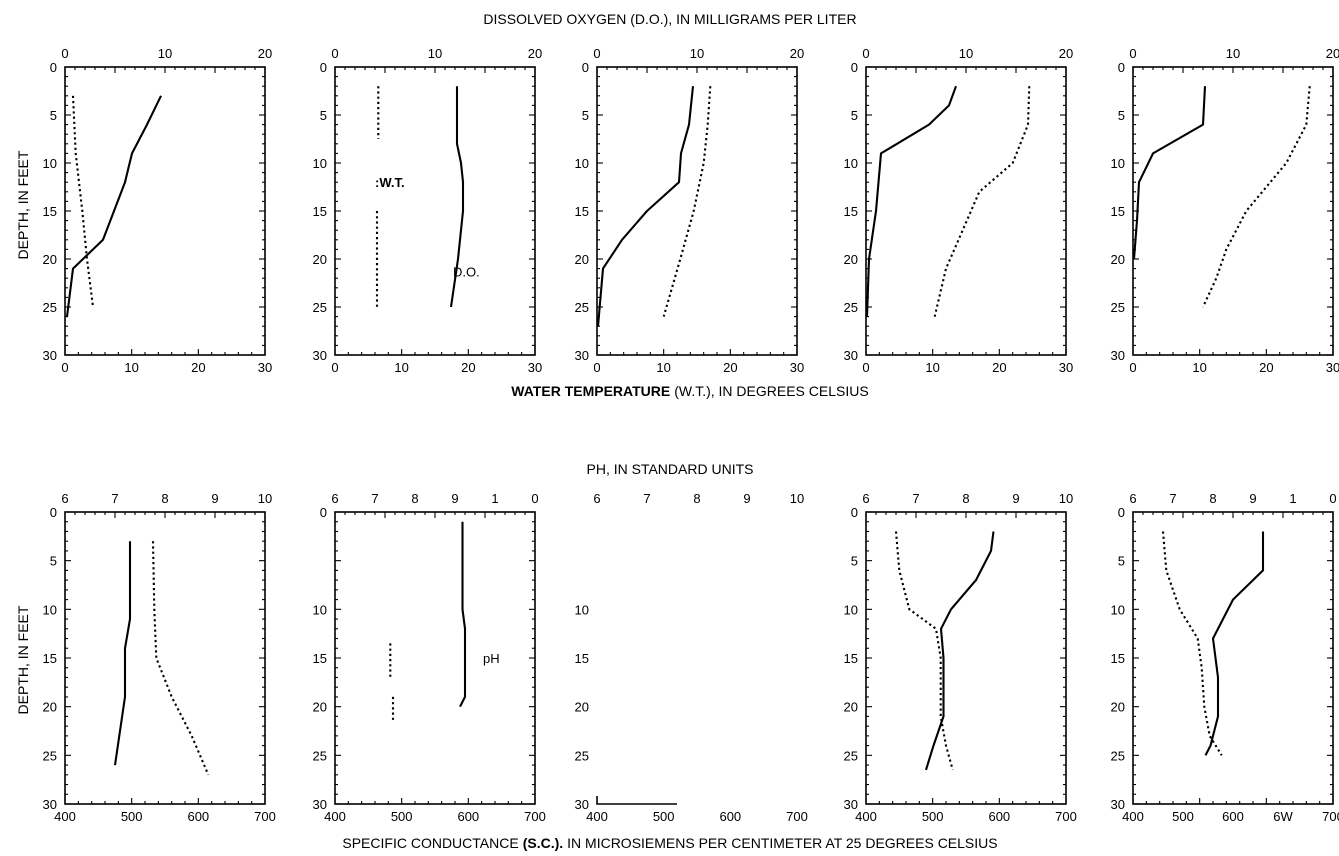  Describe the element at coordinates (690, 210) in the screenshot. I see `panel-top-3: 0 5 10 15 20 25 30 0 10 20 0 10 20 30` at that location.